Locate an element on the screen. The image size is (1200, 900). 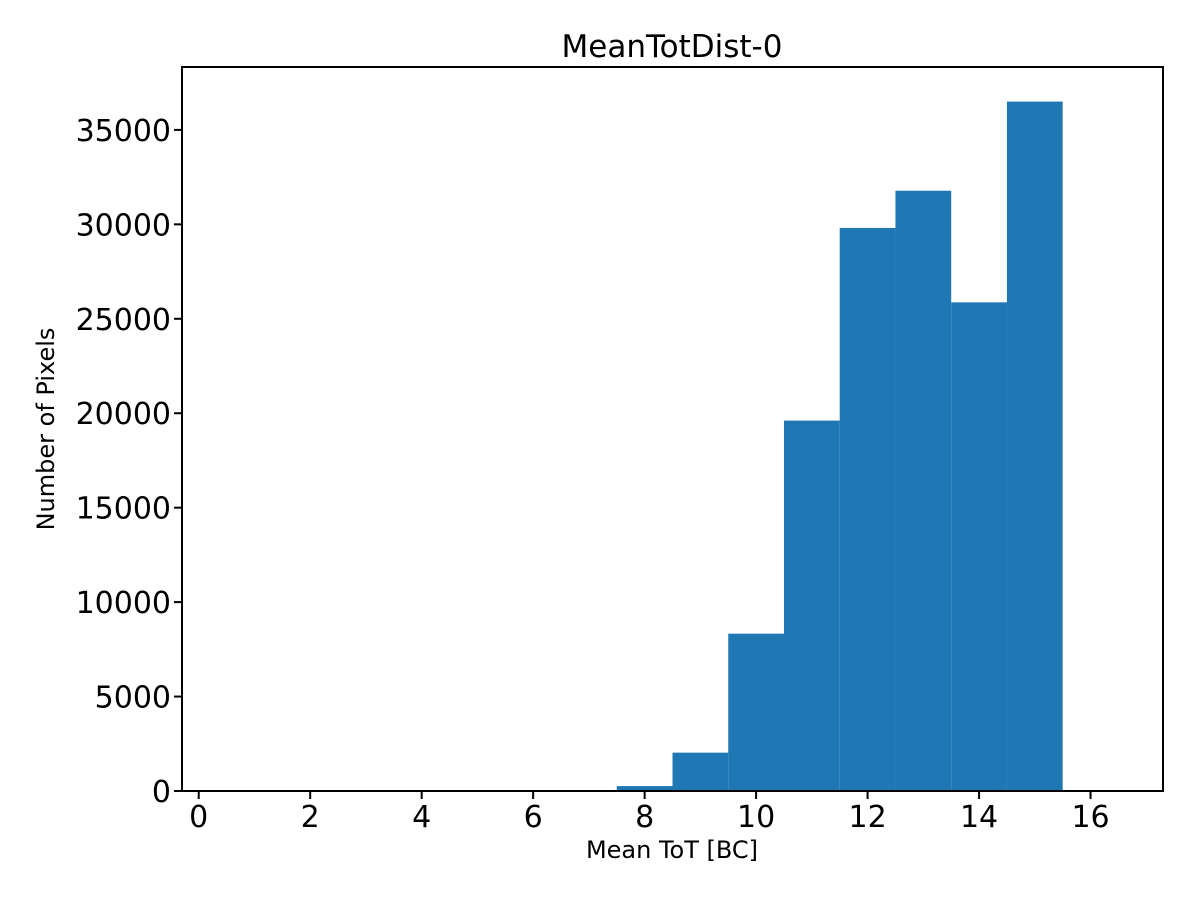
y-tick-label: 15000 is located at coordinates (123, 509).